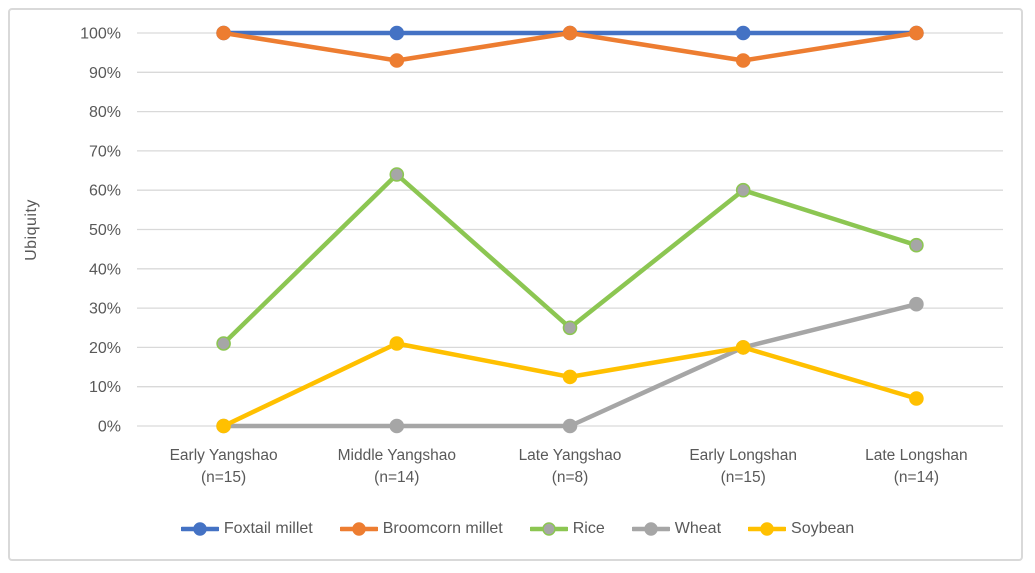 The width and height of the screenshot is (1035, 573). What do you see at coordinates (105, 191) in the screenshot?
I see `y-tick-label: 60%` at bounding box center [105, 191].